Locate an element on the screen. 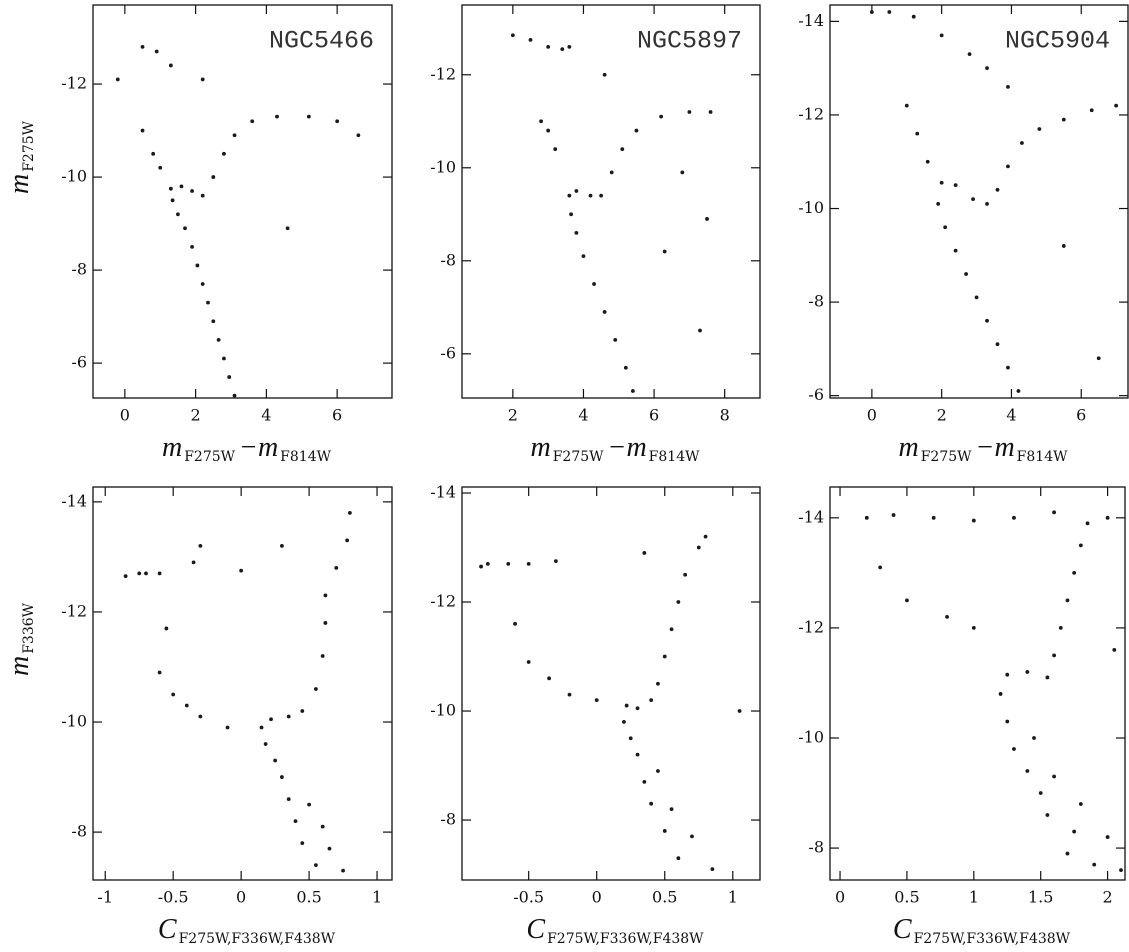  panel: -1 -0.5 0 0.5 1 -14 -12 -10 -8 is located at coordinates (227, 696).